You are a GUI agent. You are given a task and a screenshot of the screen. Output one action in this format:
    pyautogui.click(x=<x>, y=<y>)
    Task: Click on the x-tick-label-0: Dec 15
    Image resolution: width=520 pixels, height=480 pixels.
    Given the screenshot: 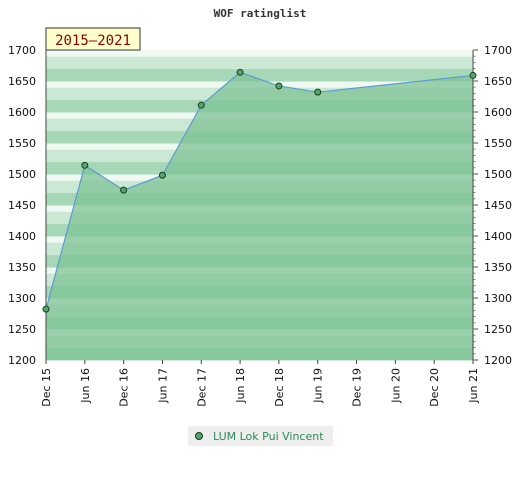 What is the action you would take?
    pyautogui.click(x=46, y=387)
    